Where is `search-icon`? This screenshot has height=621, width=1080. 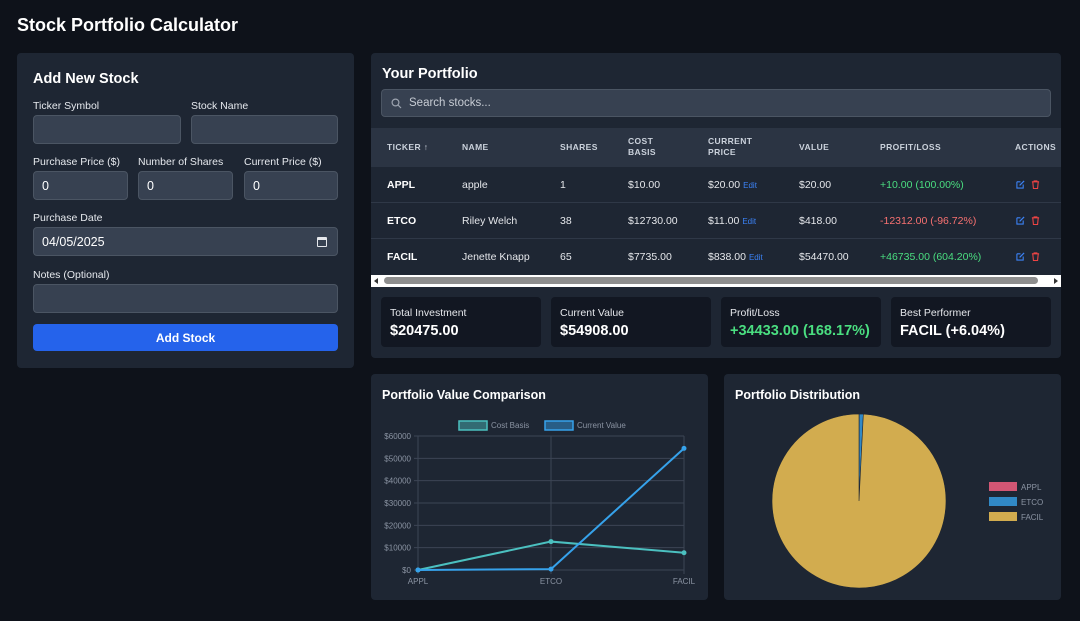
search-icon is located at coordinates (396, 103).